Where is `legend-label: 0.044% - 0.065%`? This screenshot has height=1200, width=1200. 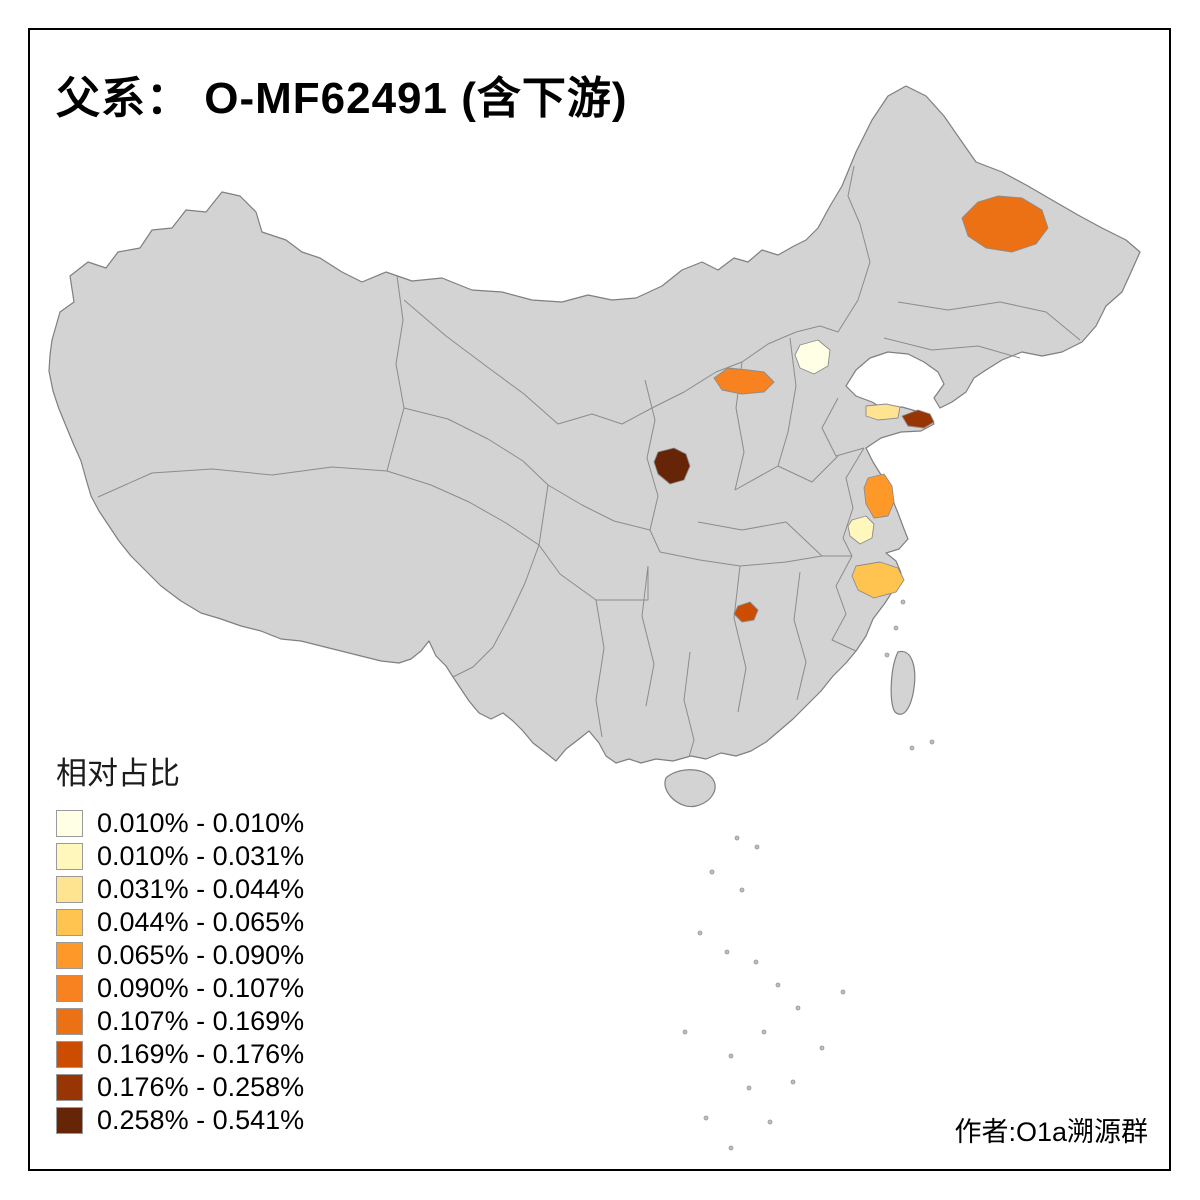
legend-label: 0.044% - 0.065% is located at coordinates (201, 922).